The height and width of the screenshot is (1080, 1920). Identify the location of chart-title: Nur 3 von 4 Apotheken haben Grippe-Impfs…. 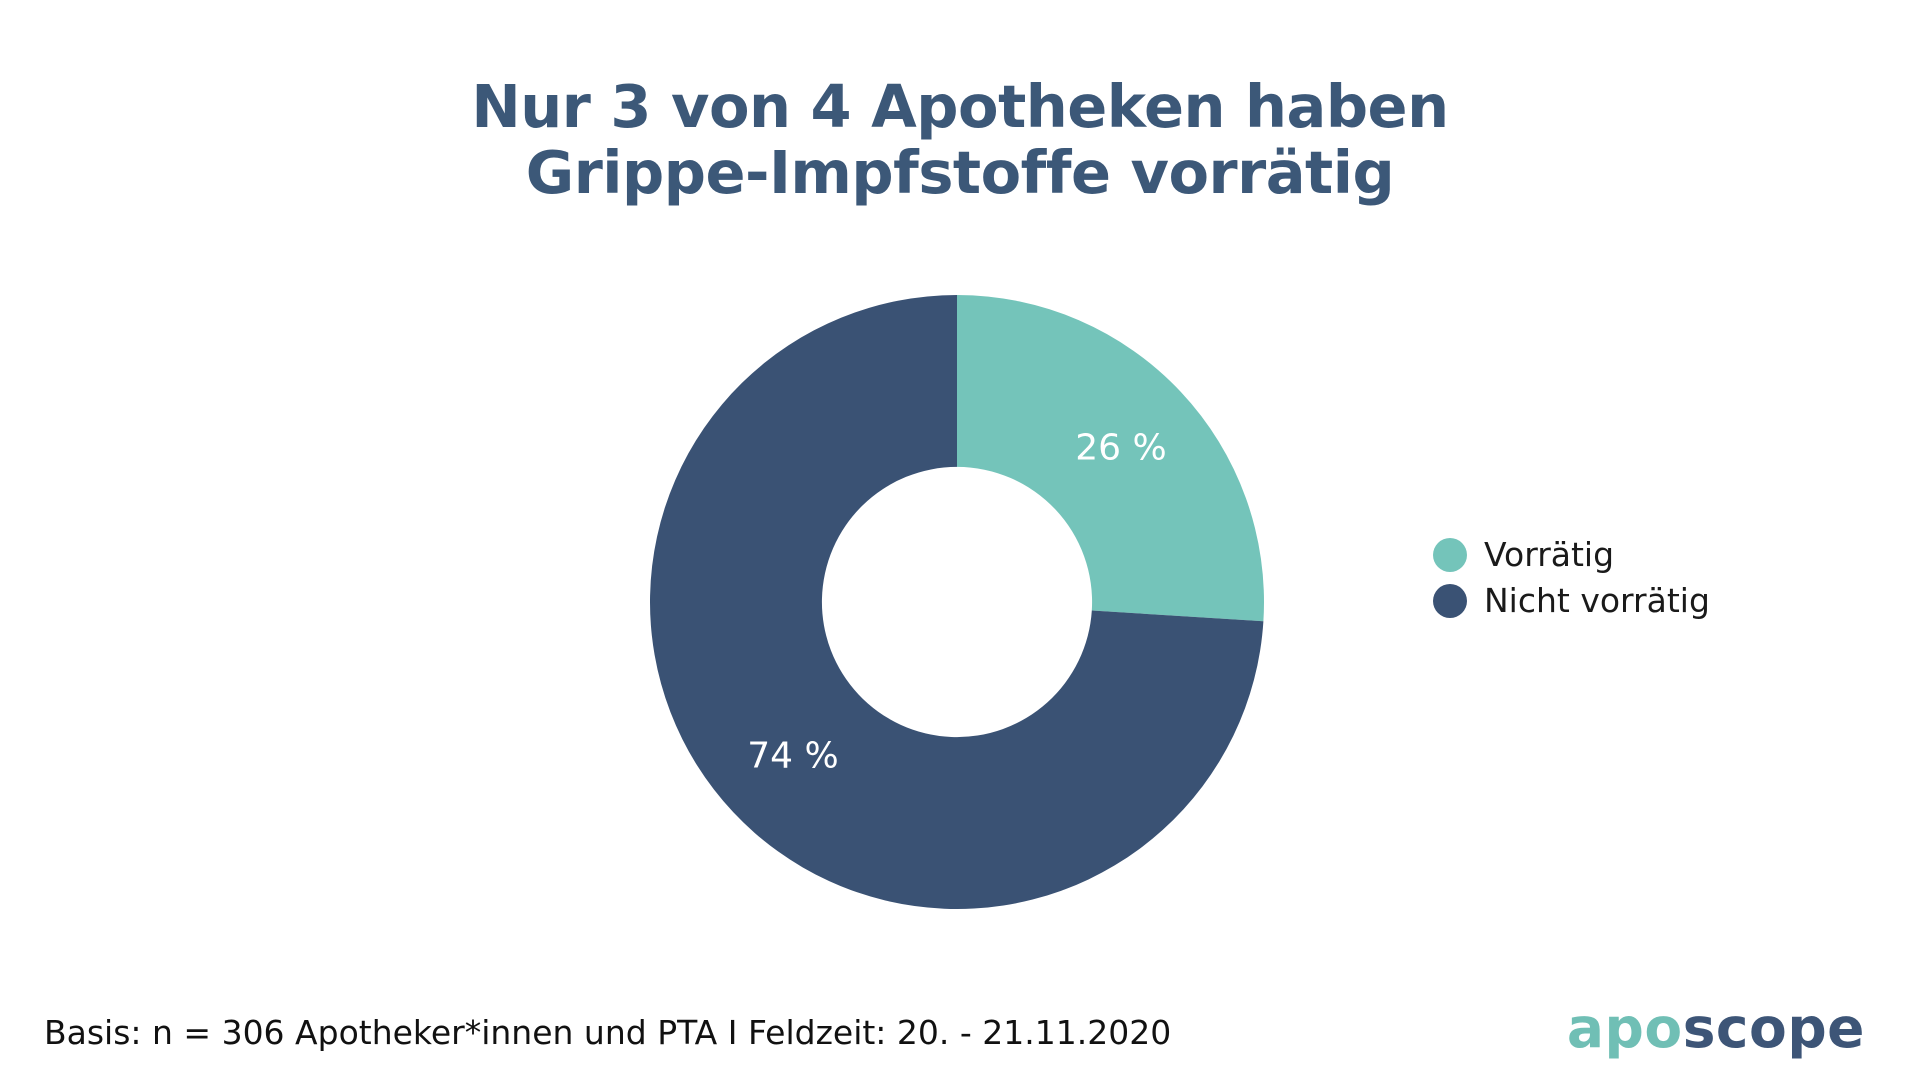
(960, 139).